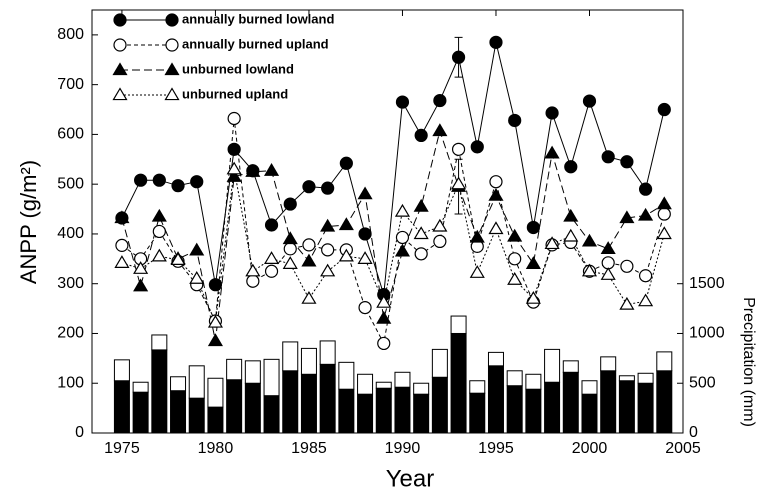  I want to click on legend-label: annually burned lowland, so click(258, 18).